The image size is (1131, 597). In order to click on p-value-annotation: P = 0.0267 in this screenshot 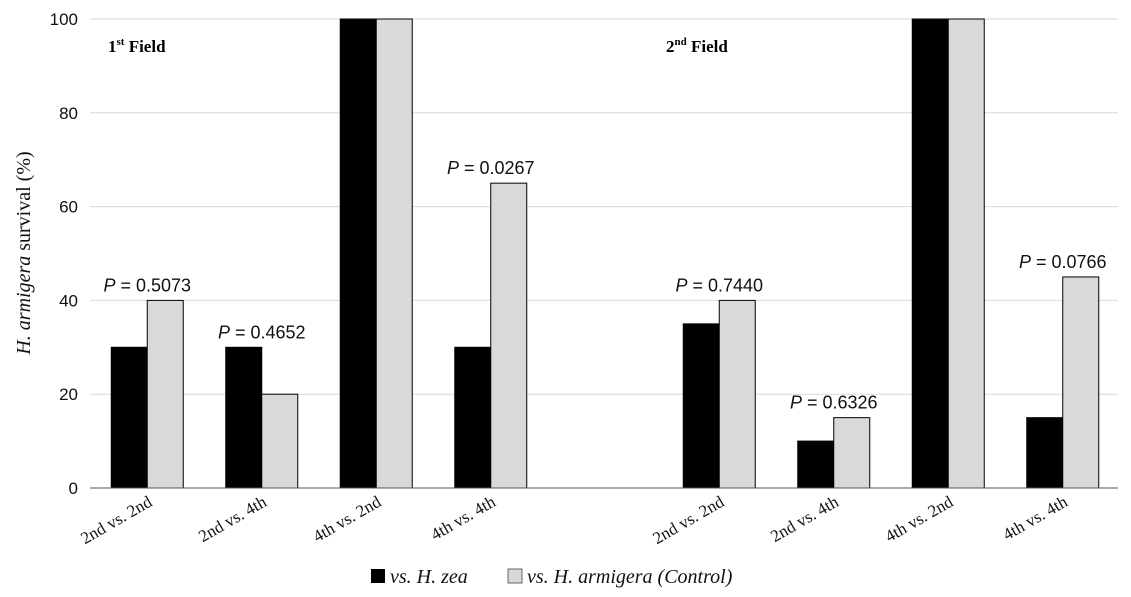, I will do `click(491, 168)`.